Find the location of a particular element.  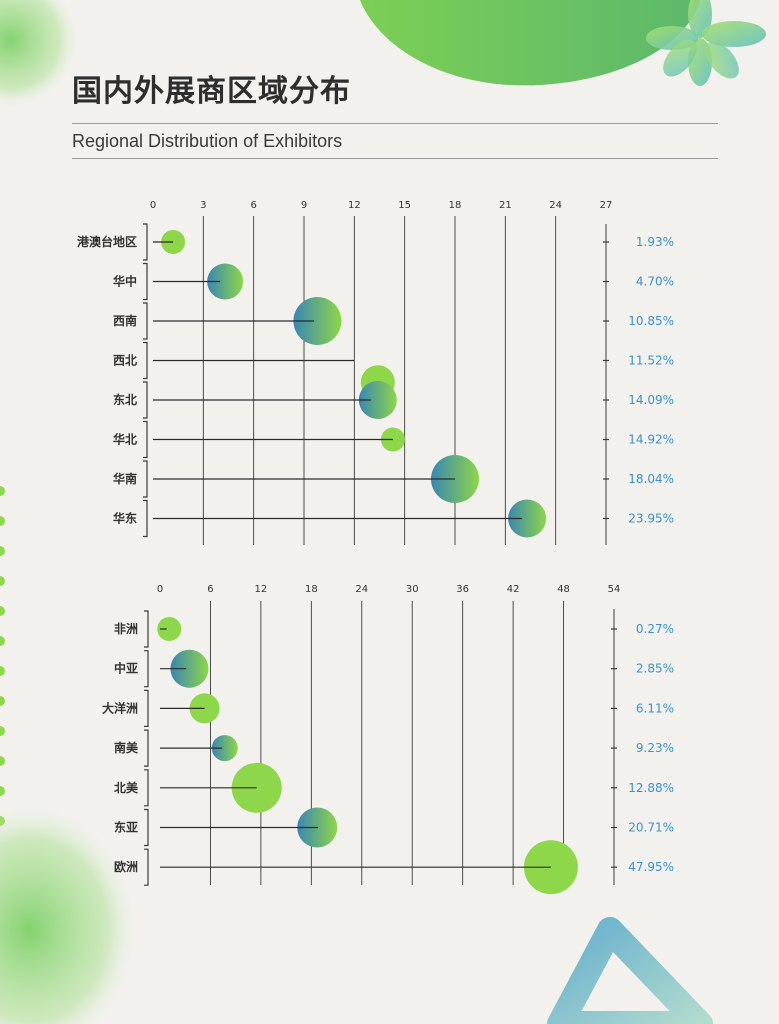

domestic-tick-label: 9 is located at coordinates (304, 205).